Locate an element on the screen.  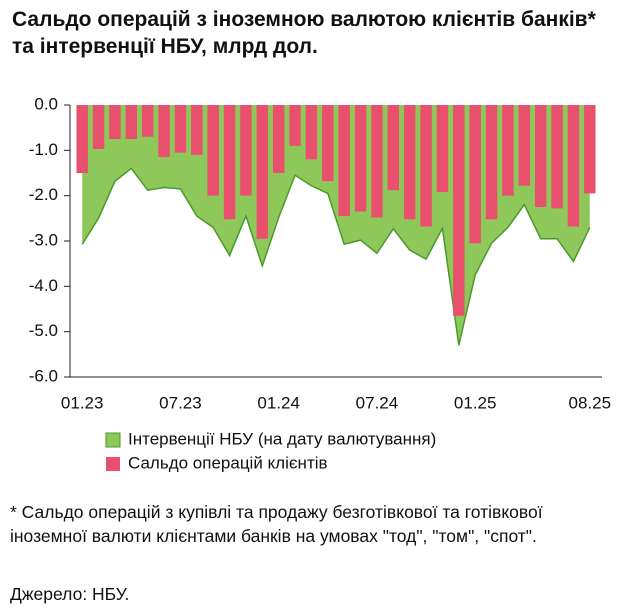
x-tick-label: 01.23 is located at coordinates (82, 402).